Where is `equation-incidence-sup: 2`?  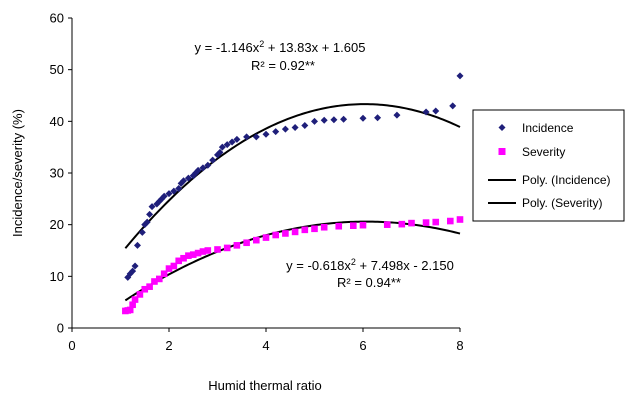
equation-incidence-sup: 2 is located at coordinates (261, 44).